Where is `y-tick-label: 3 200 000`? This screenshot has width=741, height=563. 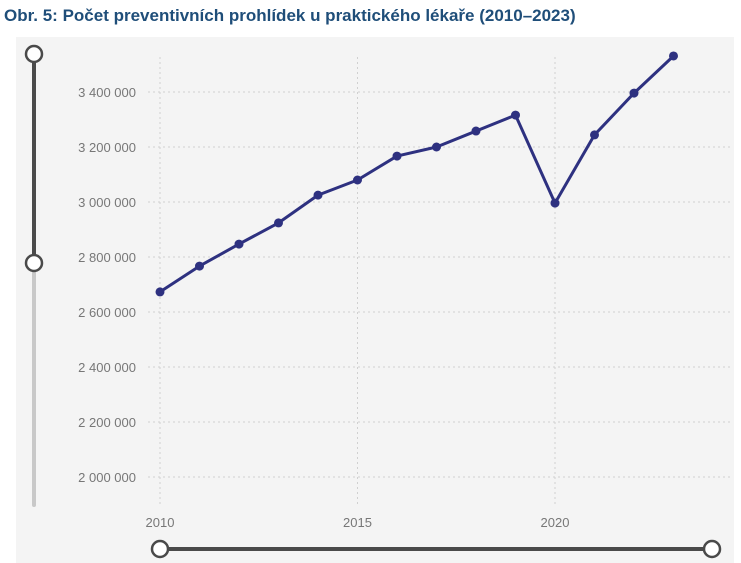
y-tick-label: 3 200 000 is located at coordinates (107, 147).